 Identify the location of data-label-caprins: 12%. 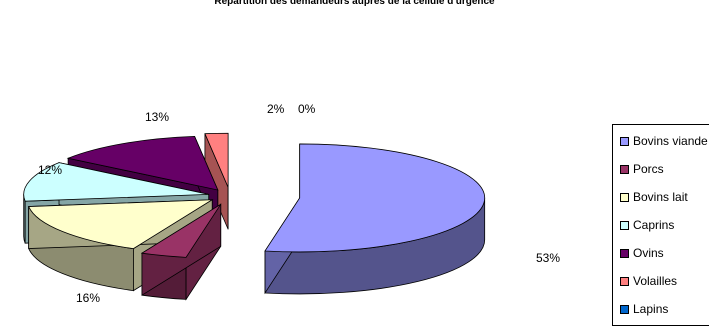
(50, 170).